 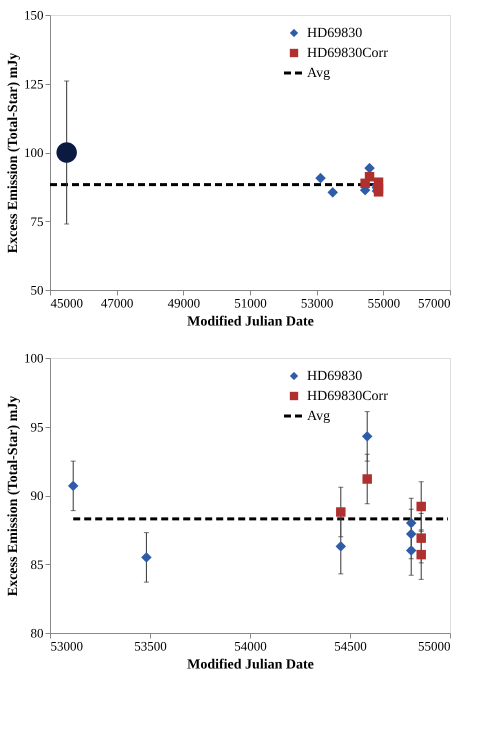 What do you see at coordinates (37, 221) in the screenshot?
I see `y-tick-label: 75` at bounding box center [37, 221].